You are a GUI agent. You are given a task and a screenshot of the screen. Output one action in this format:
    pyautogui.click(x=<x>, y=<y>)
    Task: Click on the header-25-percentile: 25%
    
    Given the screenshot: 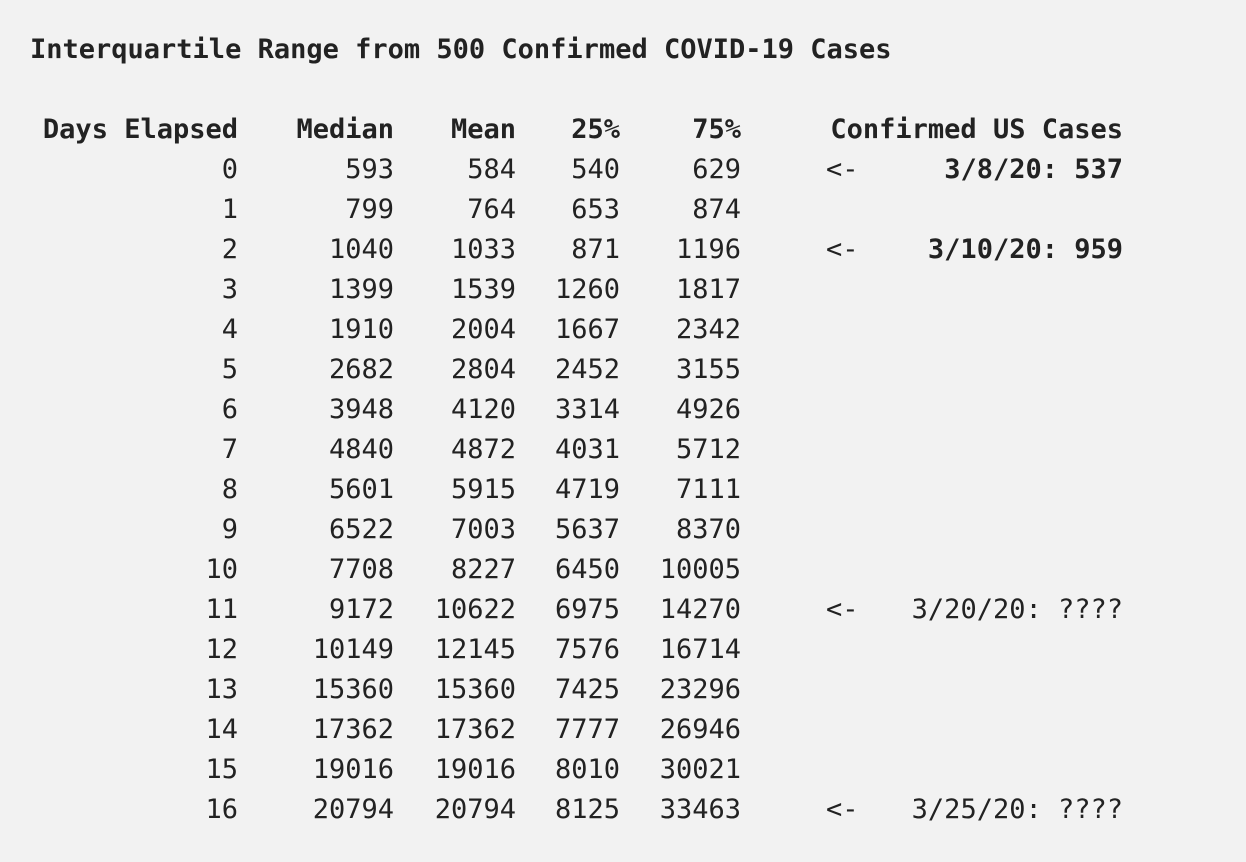 What is the action you would take?
    pyautogui.click(x=595, y=129)
    